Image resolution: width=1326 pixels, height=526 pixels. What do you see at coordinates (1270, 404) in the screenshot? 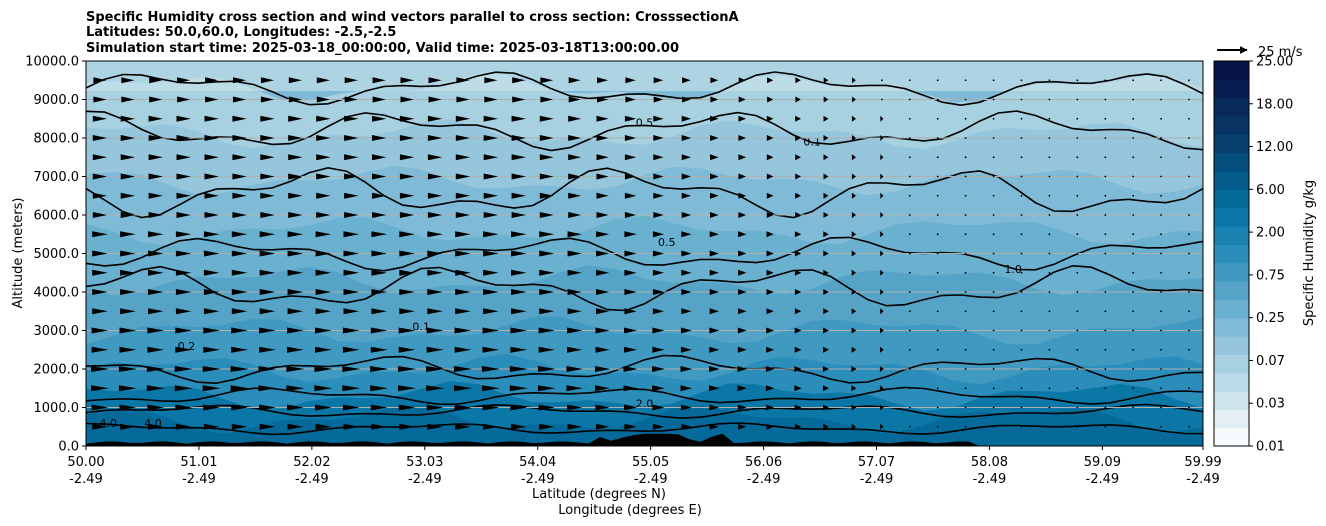
I see `colorbar-tick-label: 0.03` at bounding box center [1270, 404].